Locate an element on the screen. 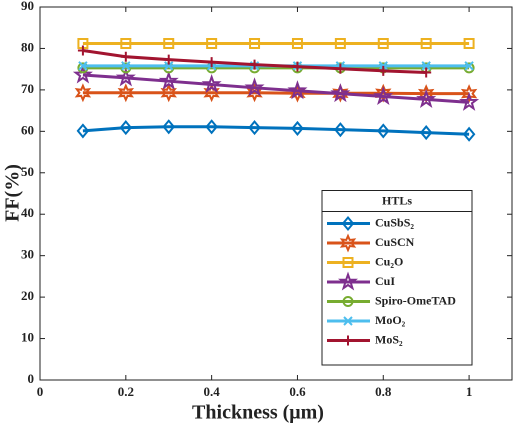 The width and height of the screenshot is (515, 430). legend-label: Spiro-OmeTAD is located at coordinates (415, 300).